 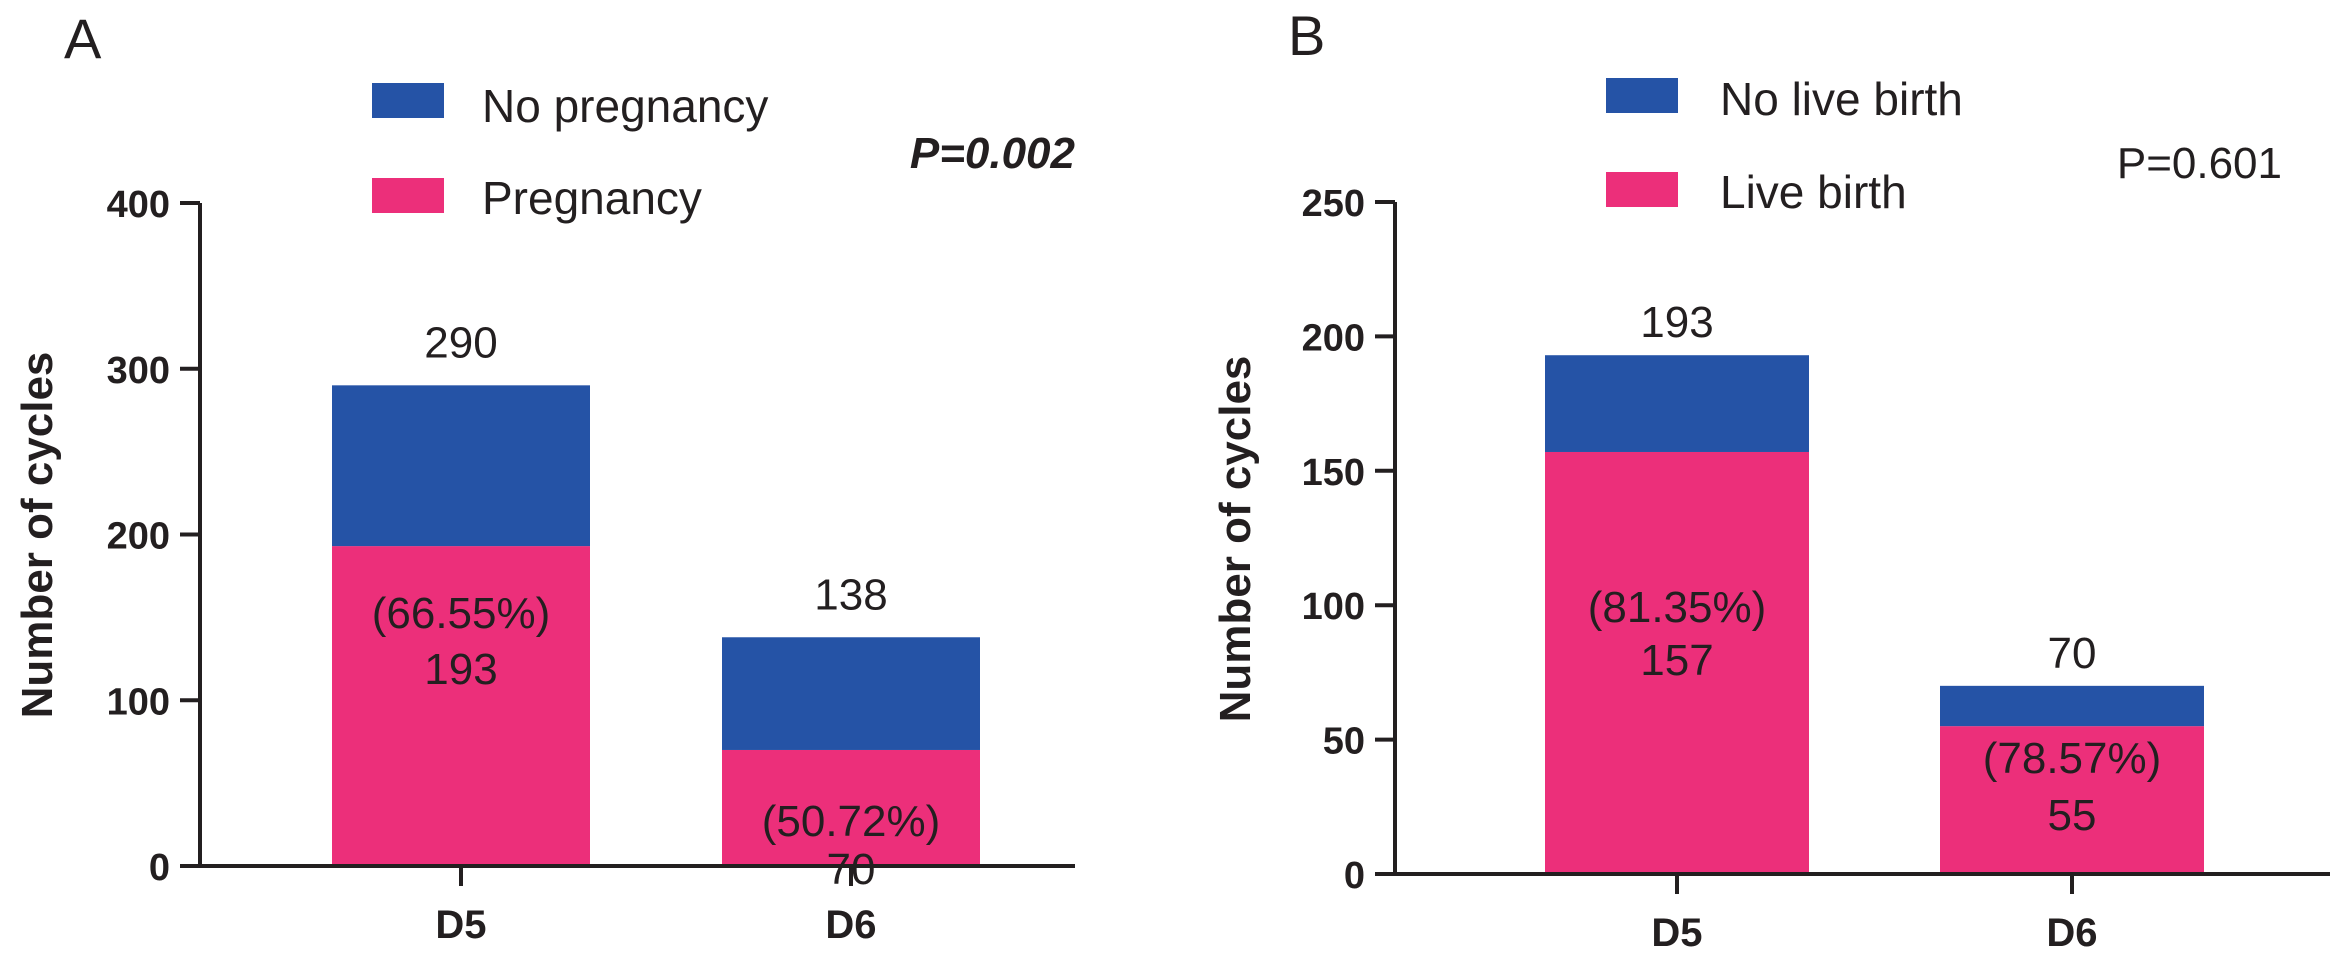 What do you see at coordinates (2199, 163) in the screenshot?
I see `p-value-b: P=0.601` at bounding box center [2199, 163].